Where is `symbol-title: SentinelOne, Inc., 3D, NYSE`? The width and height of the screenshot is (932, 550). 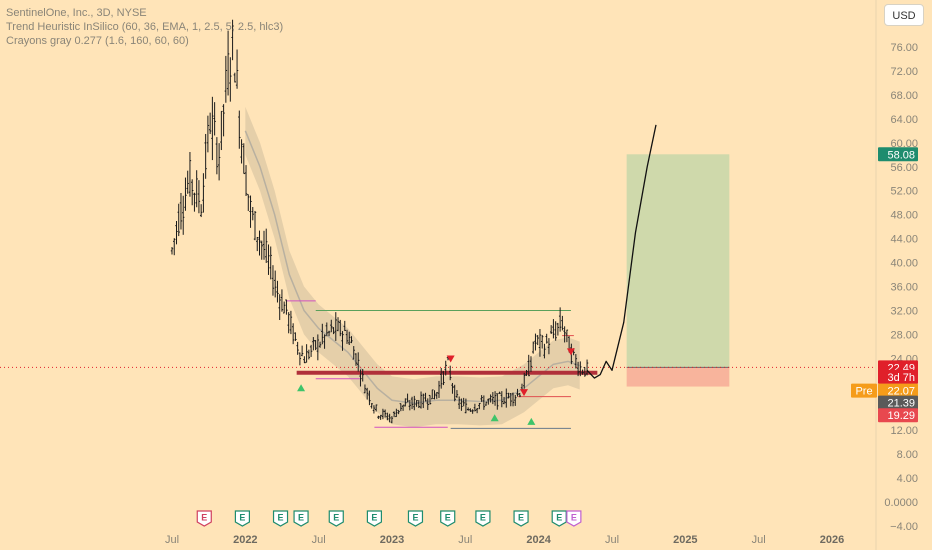
symbol-title: SentinelOne, Inc., 3D, NYSE is located at coordinates (76, 13).